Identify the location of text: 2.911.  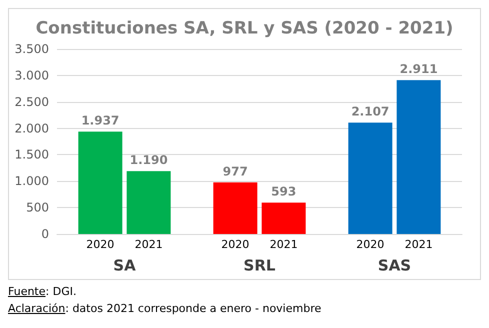
(419, 69).